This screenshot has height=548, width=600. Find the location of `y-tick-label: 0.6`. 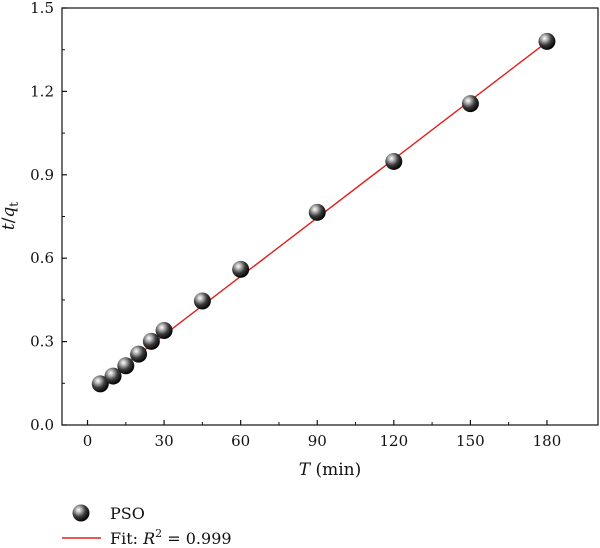

y-tick-label: 0.6 is located at coordinates (42, 258).